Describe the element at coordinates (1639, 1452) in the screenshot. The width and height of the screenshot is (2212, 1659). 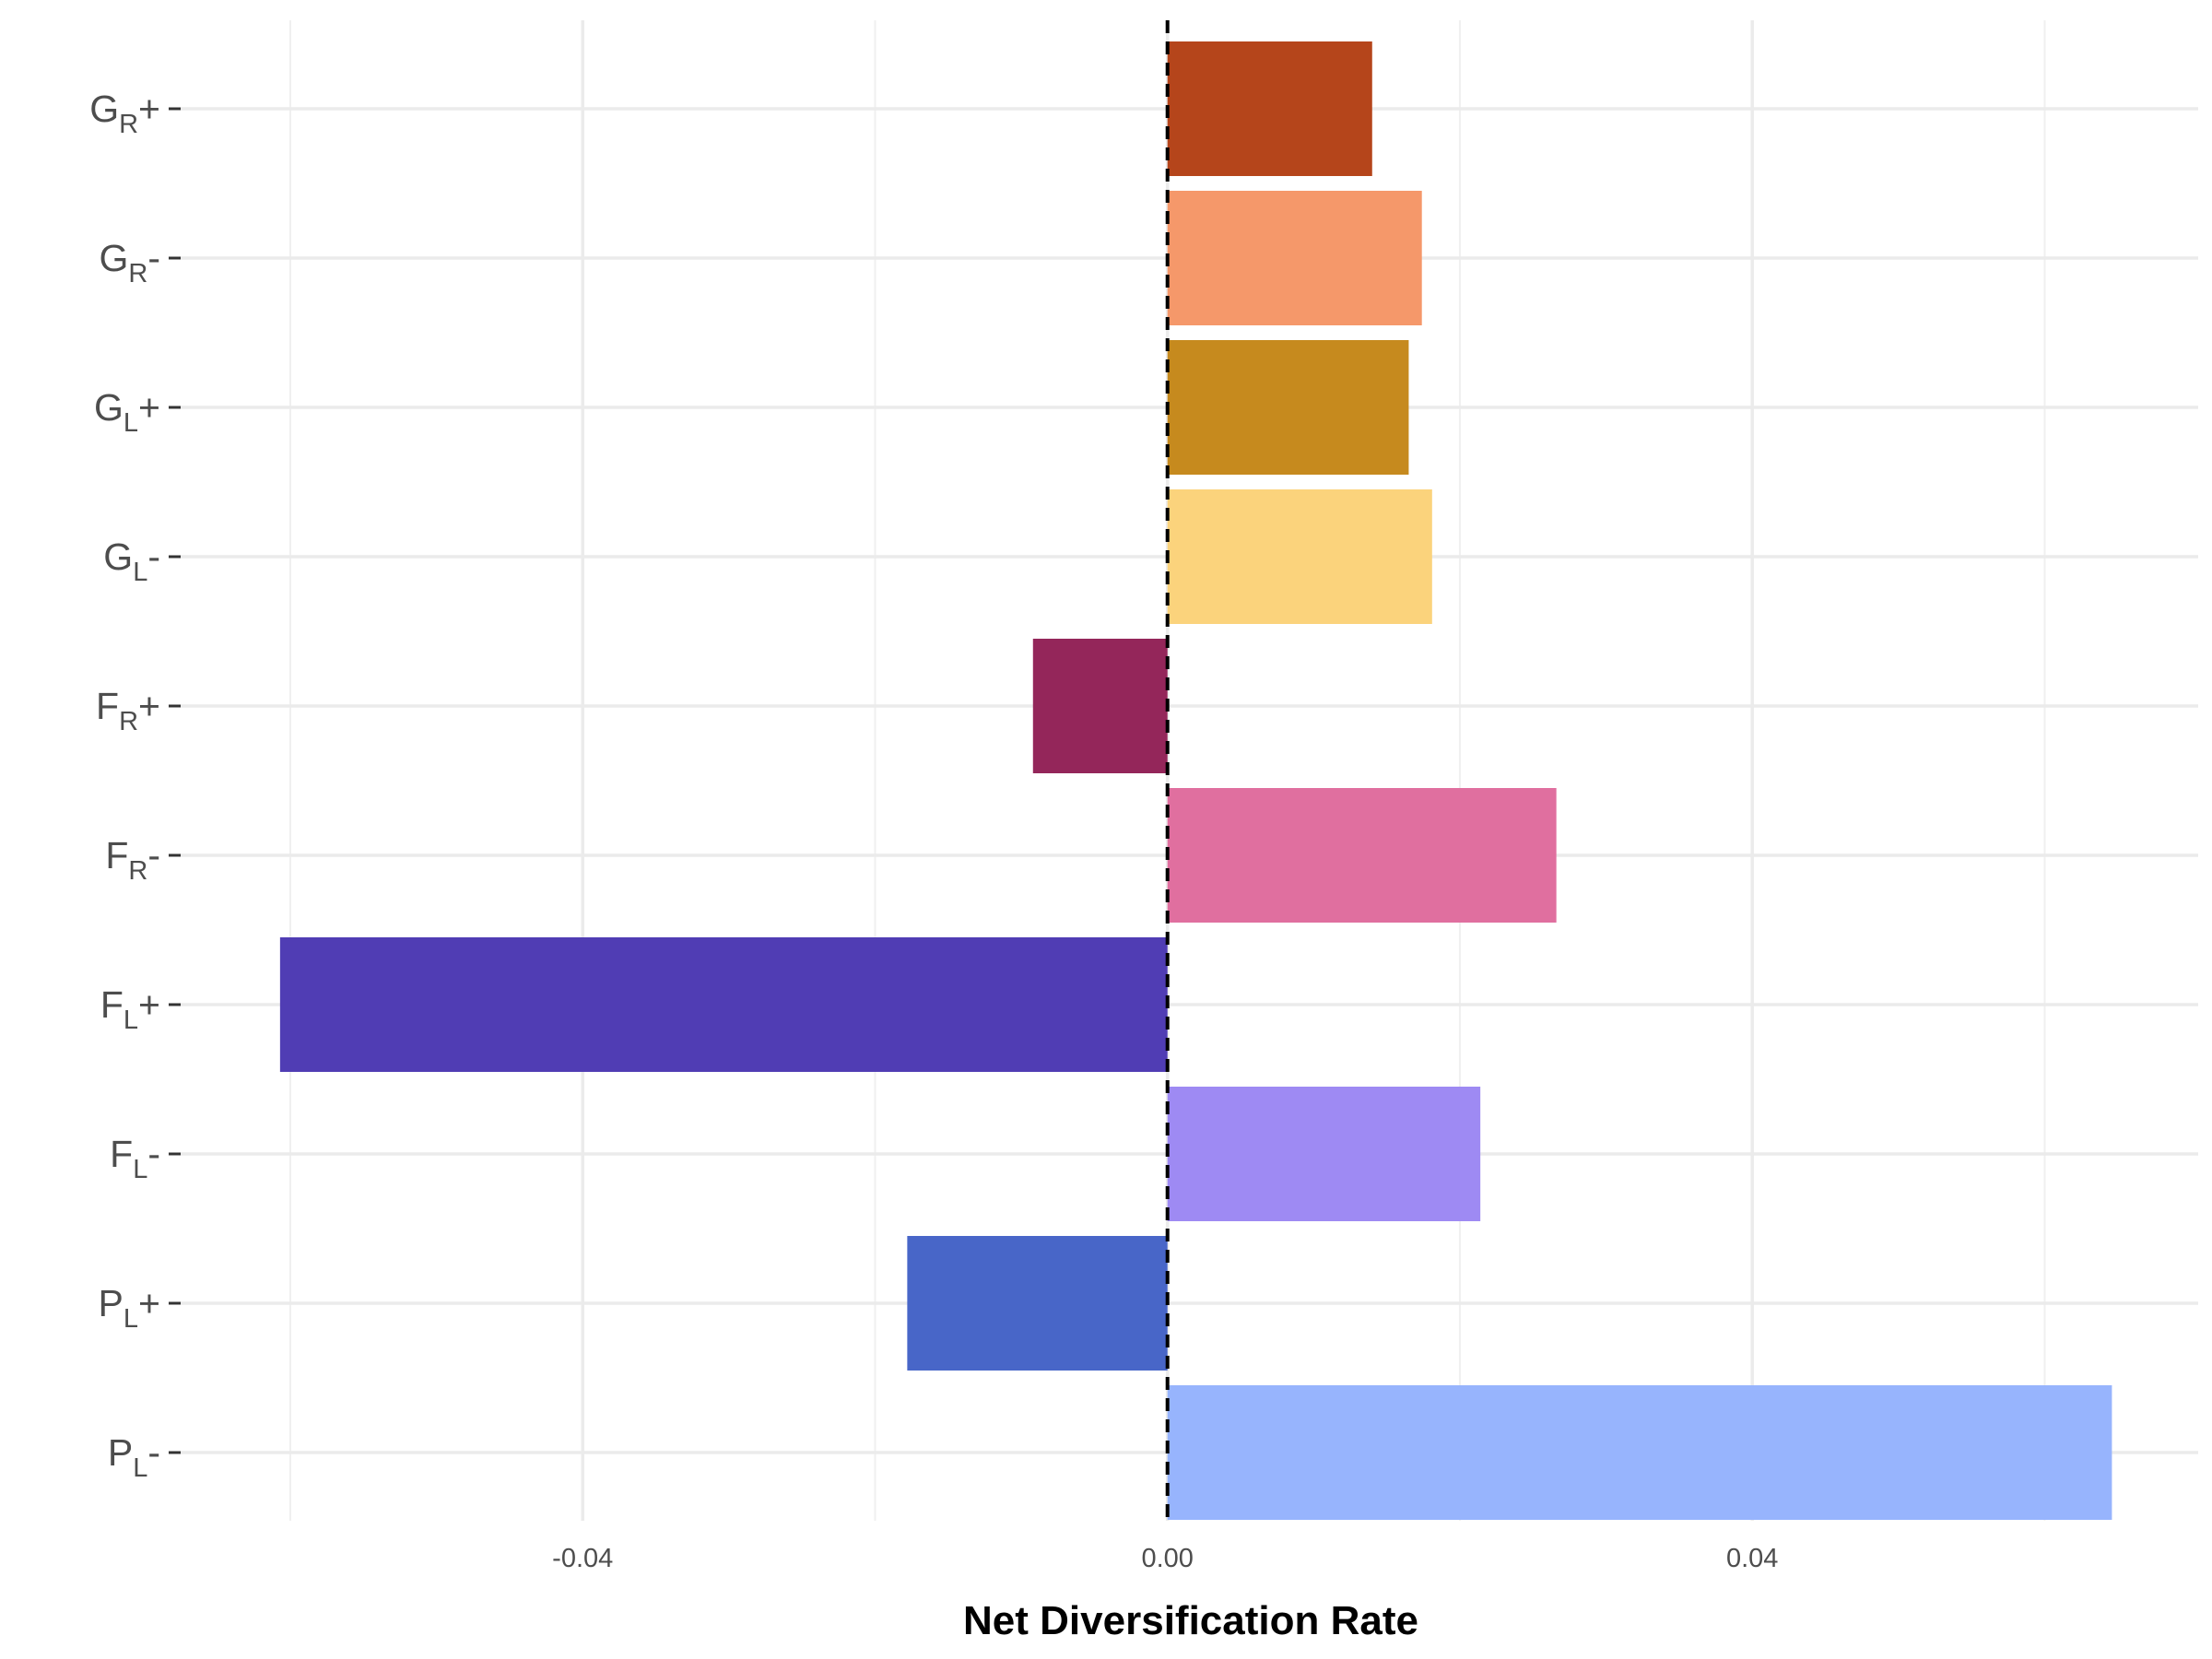
I see `bar-PL-` at that location.